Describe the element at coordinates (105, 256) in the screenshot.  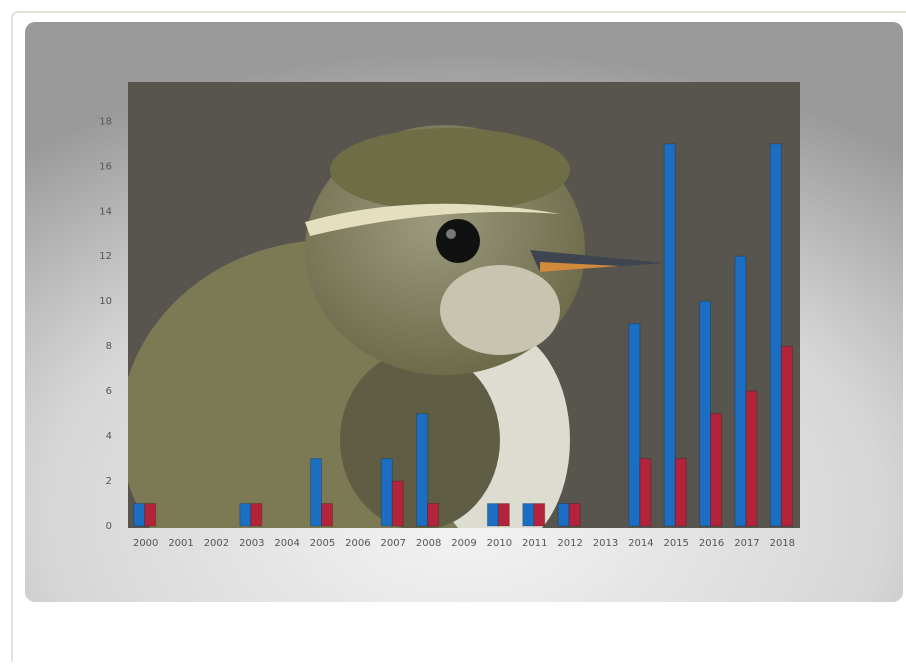
I see `y-tick-label: 12` at that location.